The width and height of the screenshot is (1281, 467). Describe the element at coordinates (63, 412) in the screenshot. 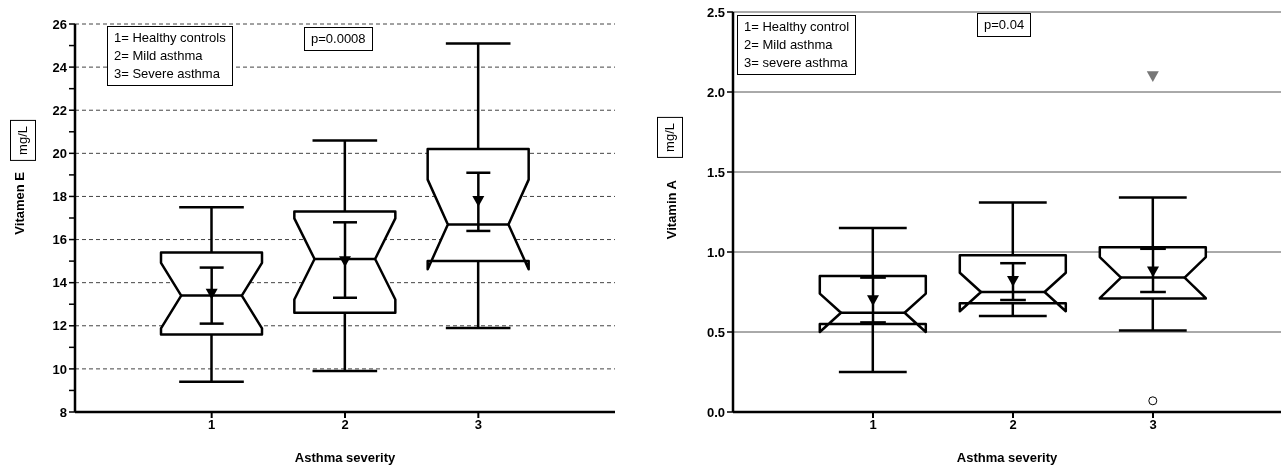

I see `y-tick-label: 8` at that location.